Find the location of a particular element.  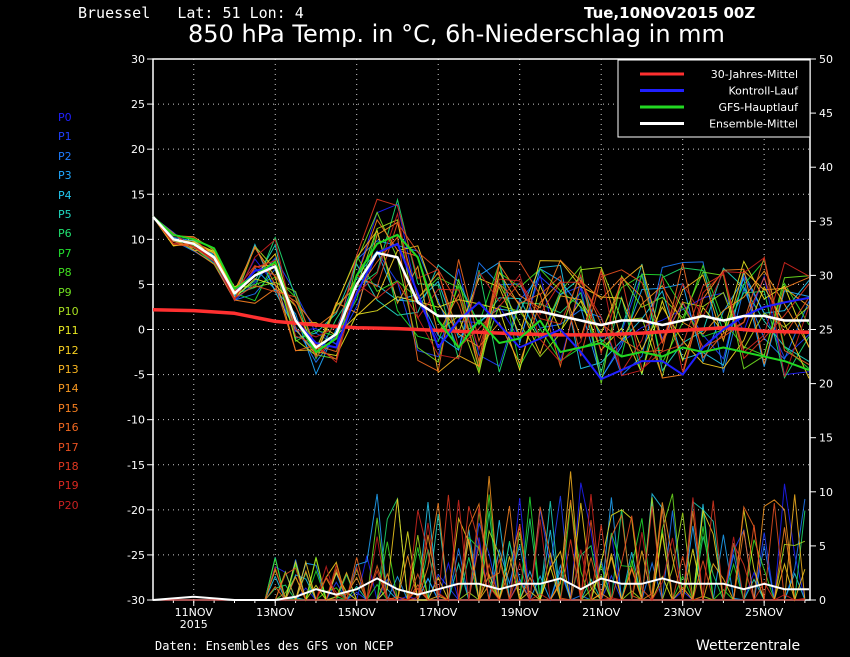

member-label: P20 is located at coordinates (68, 505).